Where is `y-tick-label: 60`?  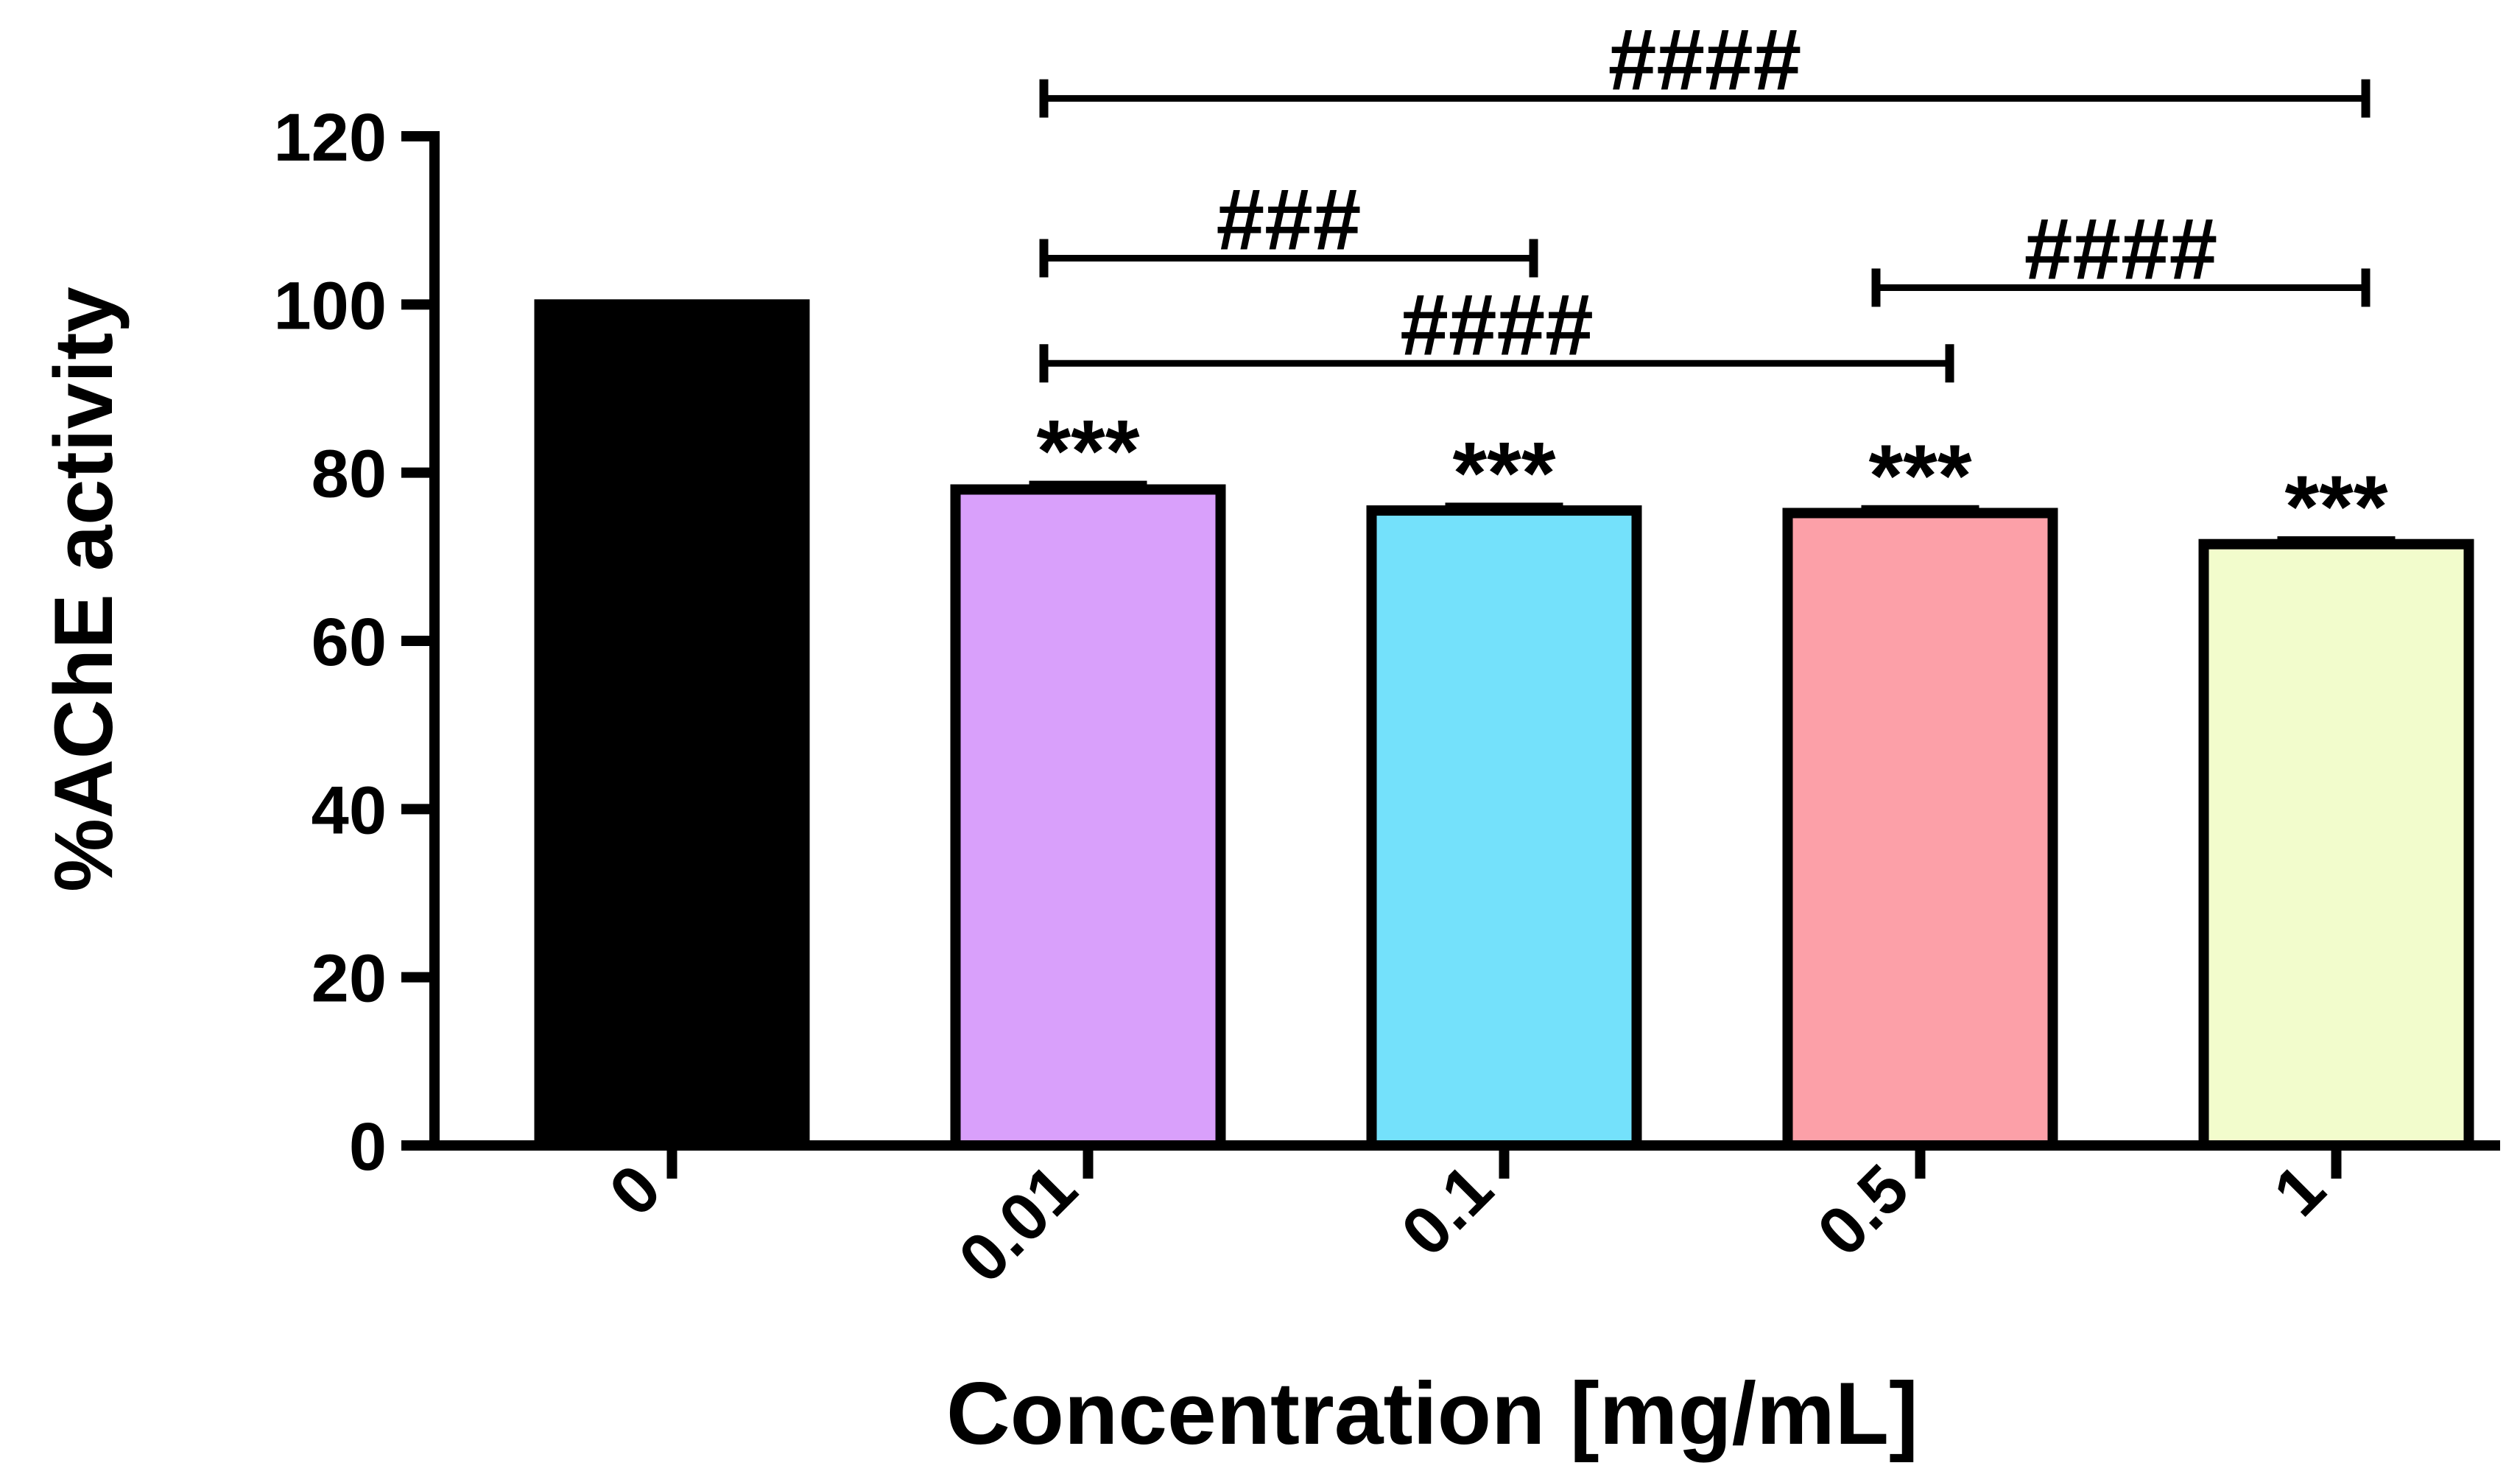
y-tick-label: 60 is located at coordinates (350, 642).